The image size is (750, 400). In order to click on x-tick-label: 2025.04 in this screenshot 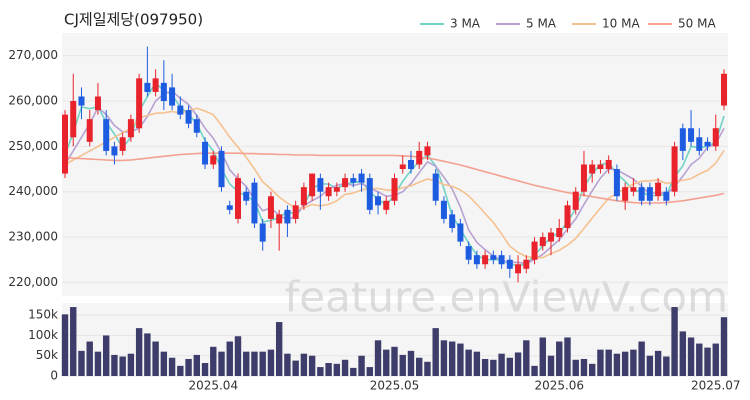, I will do `click(213, 386)`.